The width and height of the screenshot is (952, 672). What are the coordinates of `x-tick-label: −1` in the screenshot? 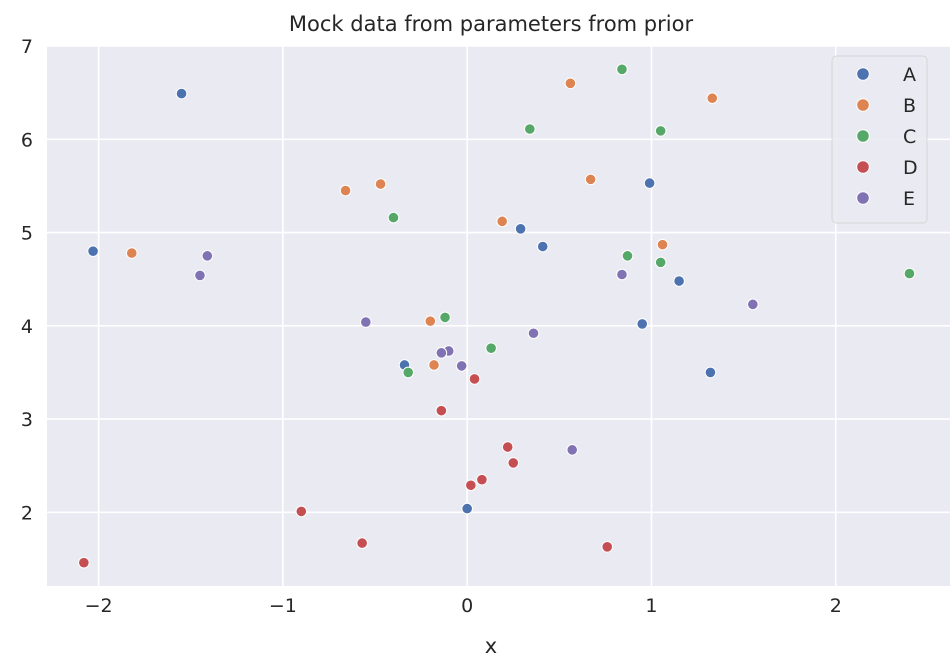 It's located at (283, 606).